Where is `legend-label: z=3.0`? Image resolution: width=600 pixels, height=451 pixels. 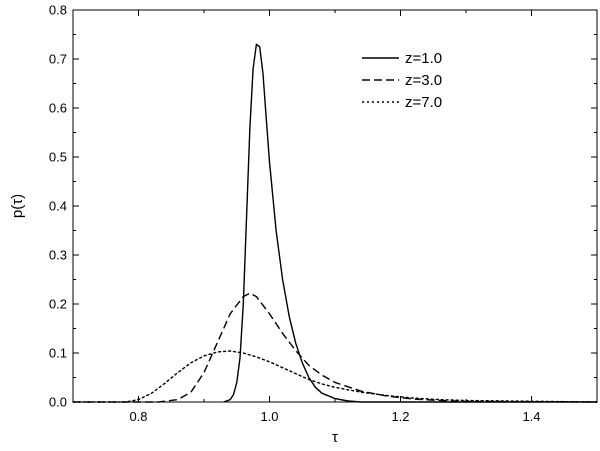
legend-label: z=3.0 is located at coordinates (423, 80).